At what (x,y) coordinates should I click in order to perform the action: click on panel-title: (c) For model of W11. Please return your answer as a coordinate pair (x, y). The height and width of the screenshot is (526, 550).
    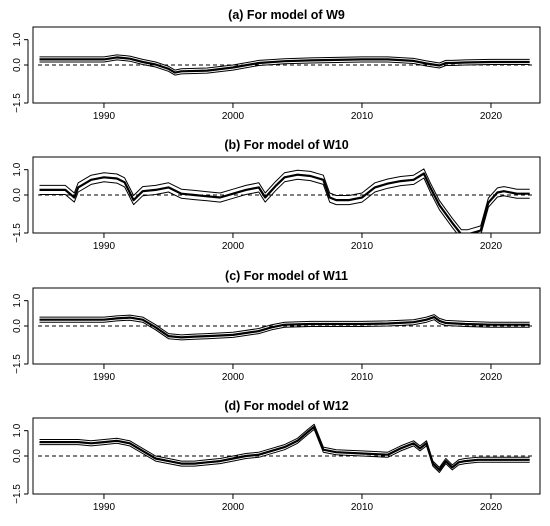
    Looking at the image, I should click on (286, 276).